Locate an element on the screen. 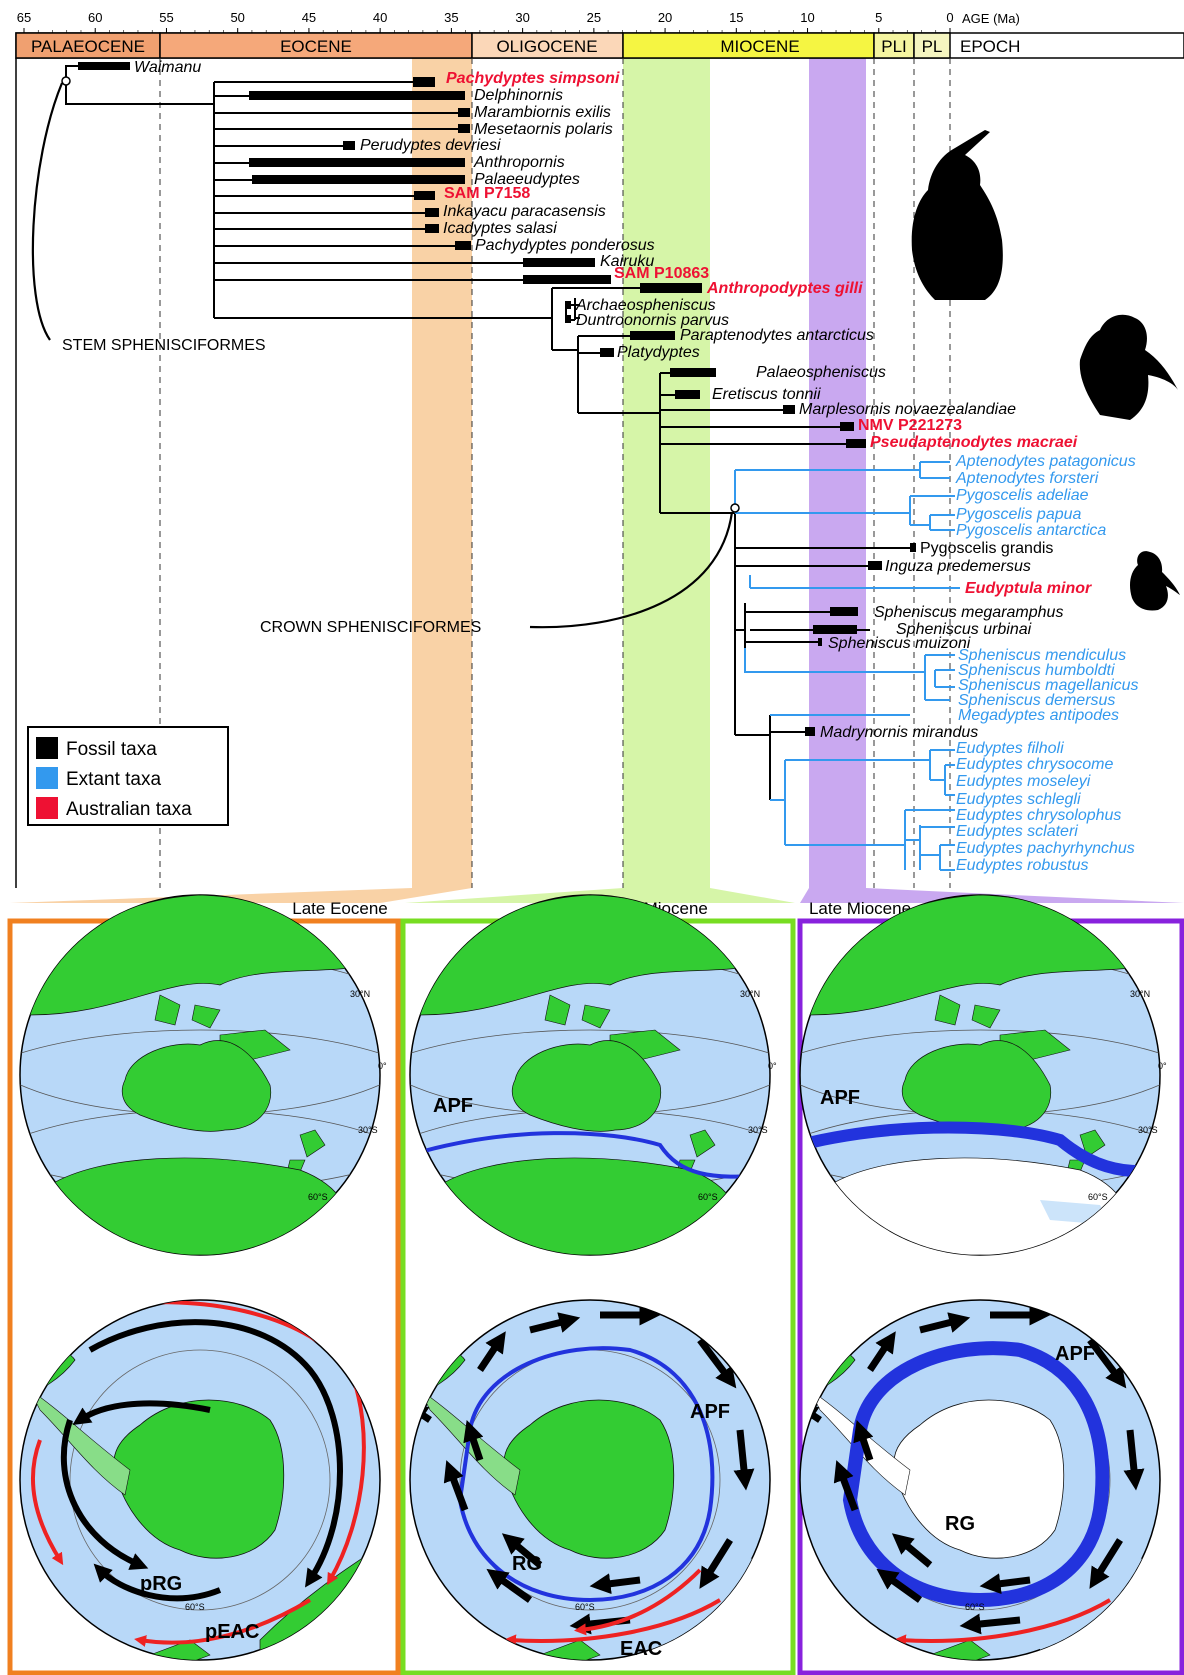 The image size is (1184, 1675). apf-label-early-miocene: APF is located at coordinates (453, 1106).